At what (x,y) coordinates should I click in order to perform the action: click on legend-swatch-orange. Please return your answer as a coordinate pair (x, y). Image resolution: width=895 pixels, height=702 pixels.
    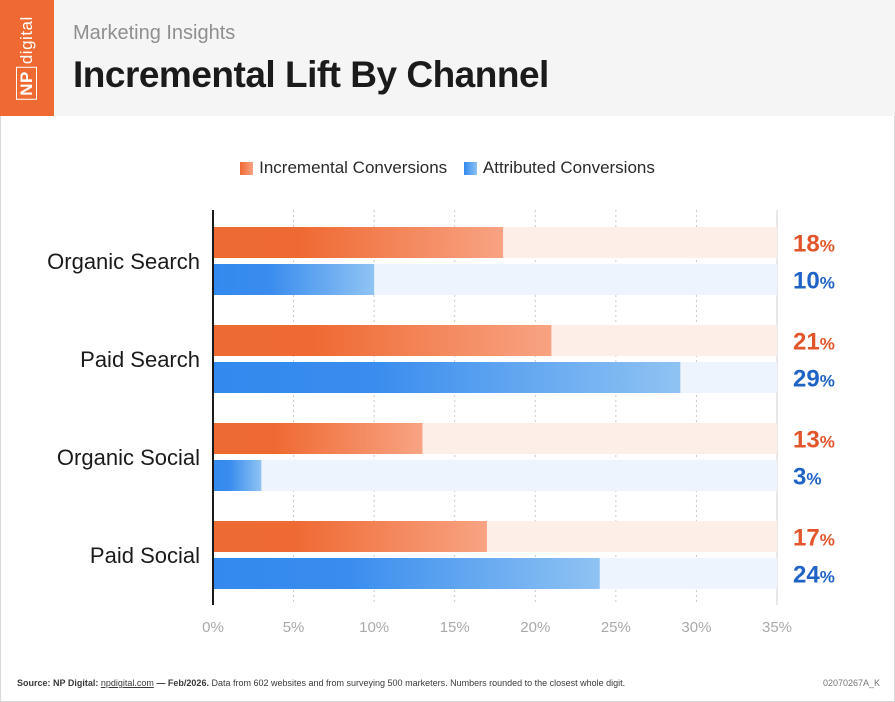
    Looking at the image, I should click on (247, 168).